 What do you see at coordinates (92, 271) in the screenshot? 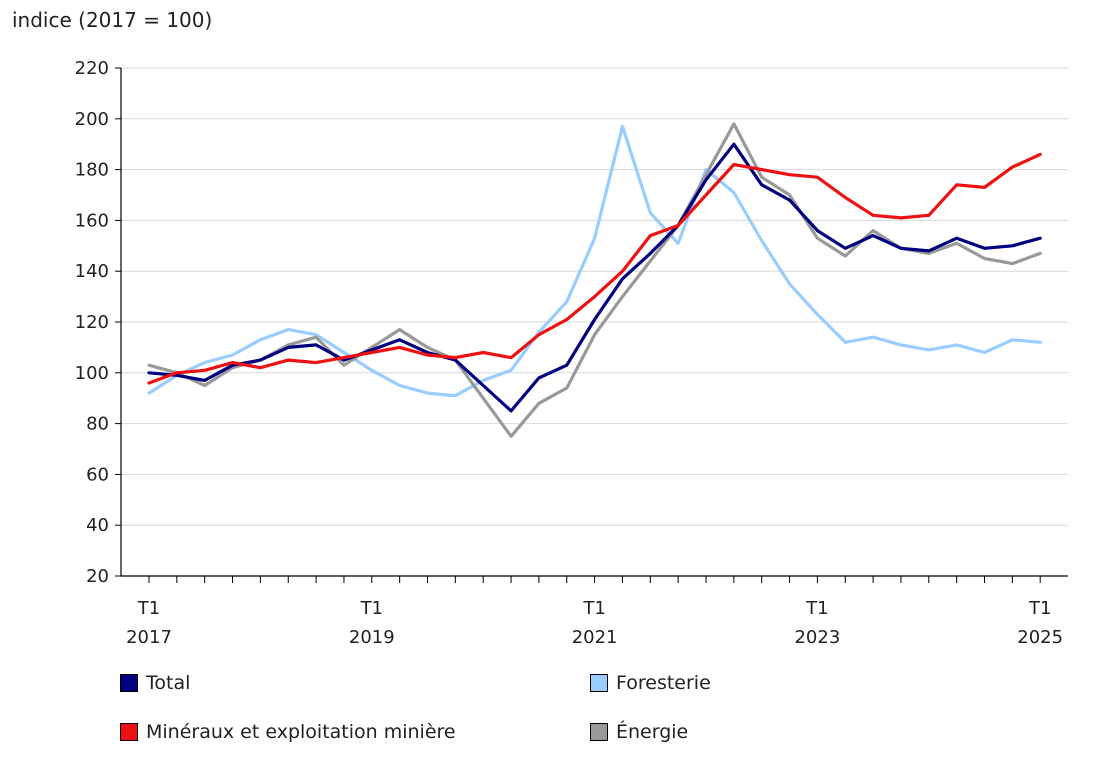
I see `y-tick-label: 140` at bounding box center [92, 271].